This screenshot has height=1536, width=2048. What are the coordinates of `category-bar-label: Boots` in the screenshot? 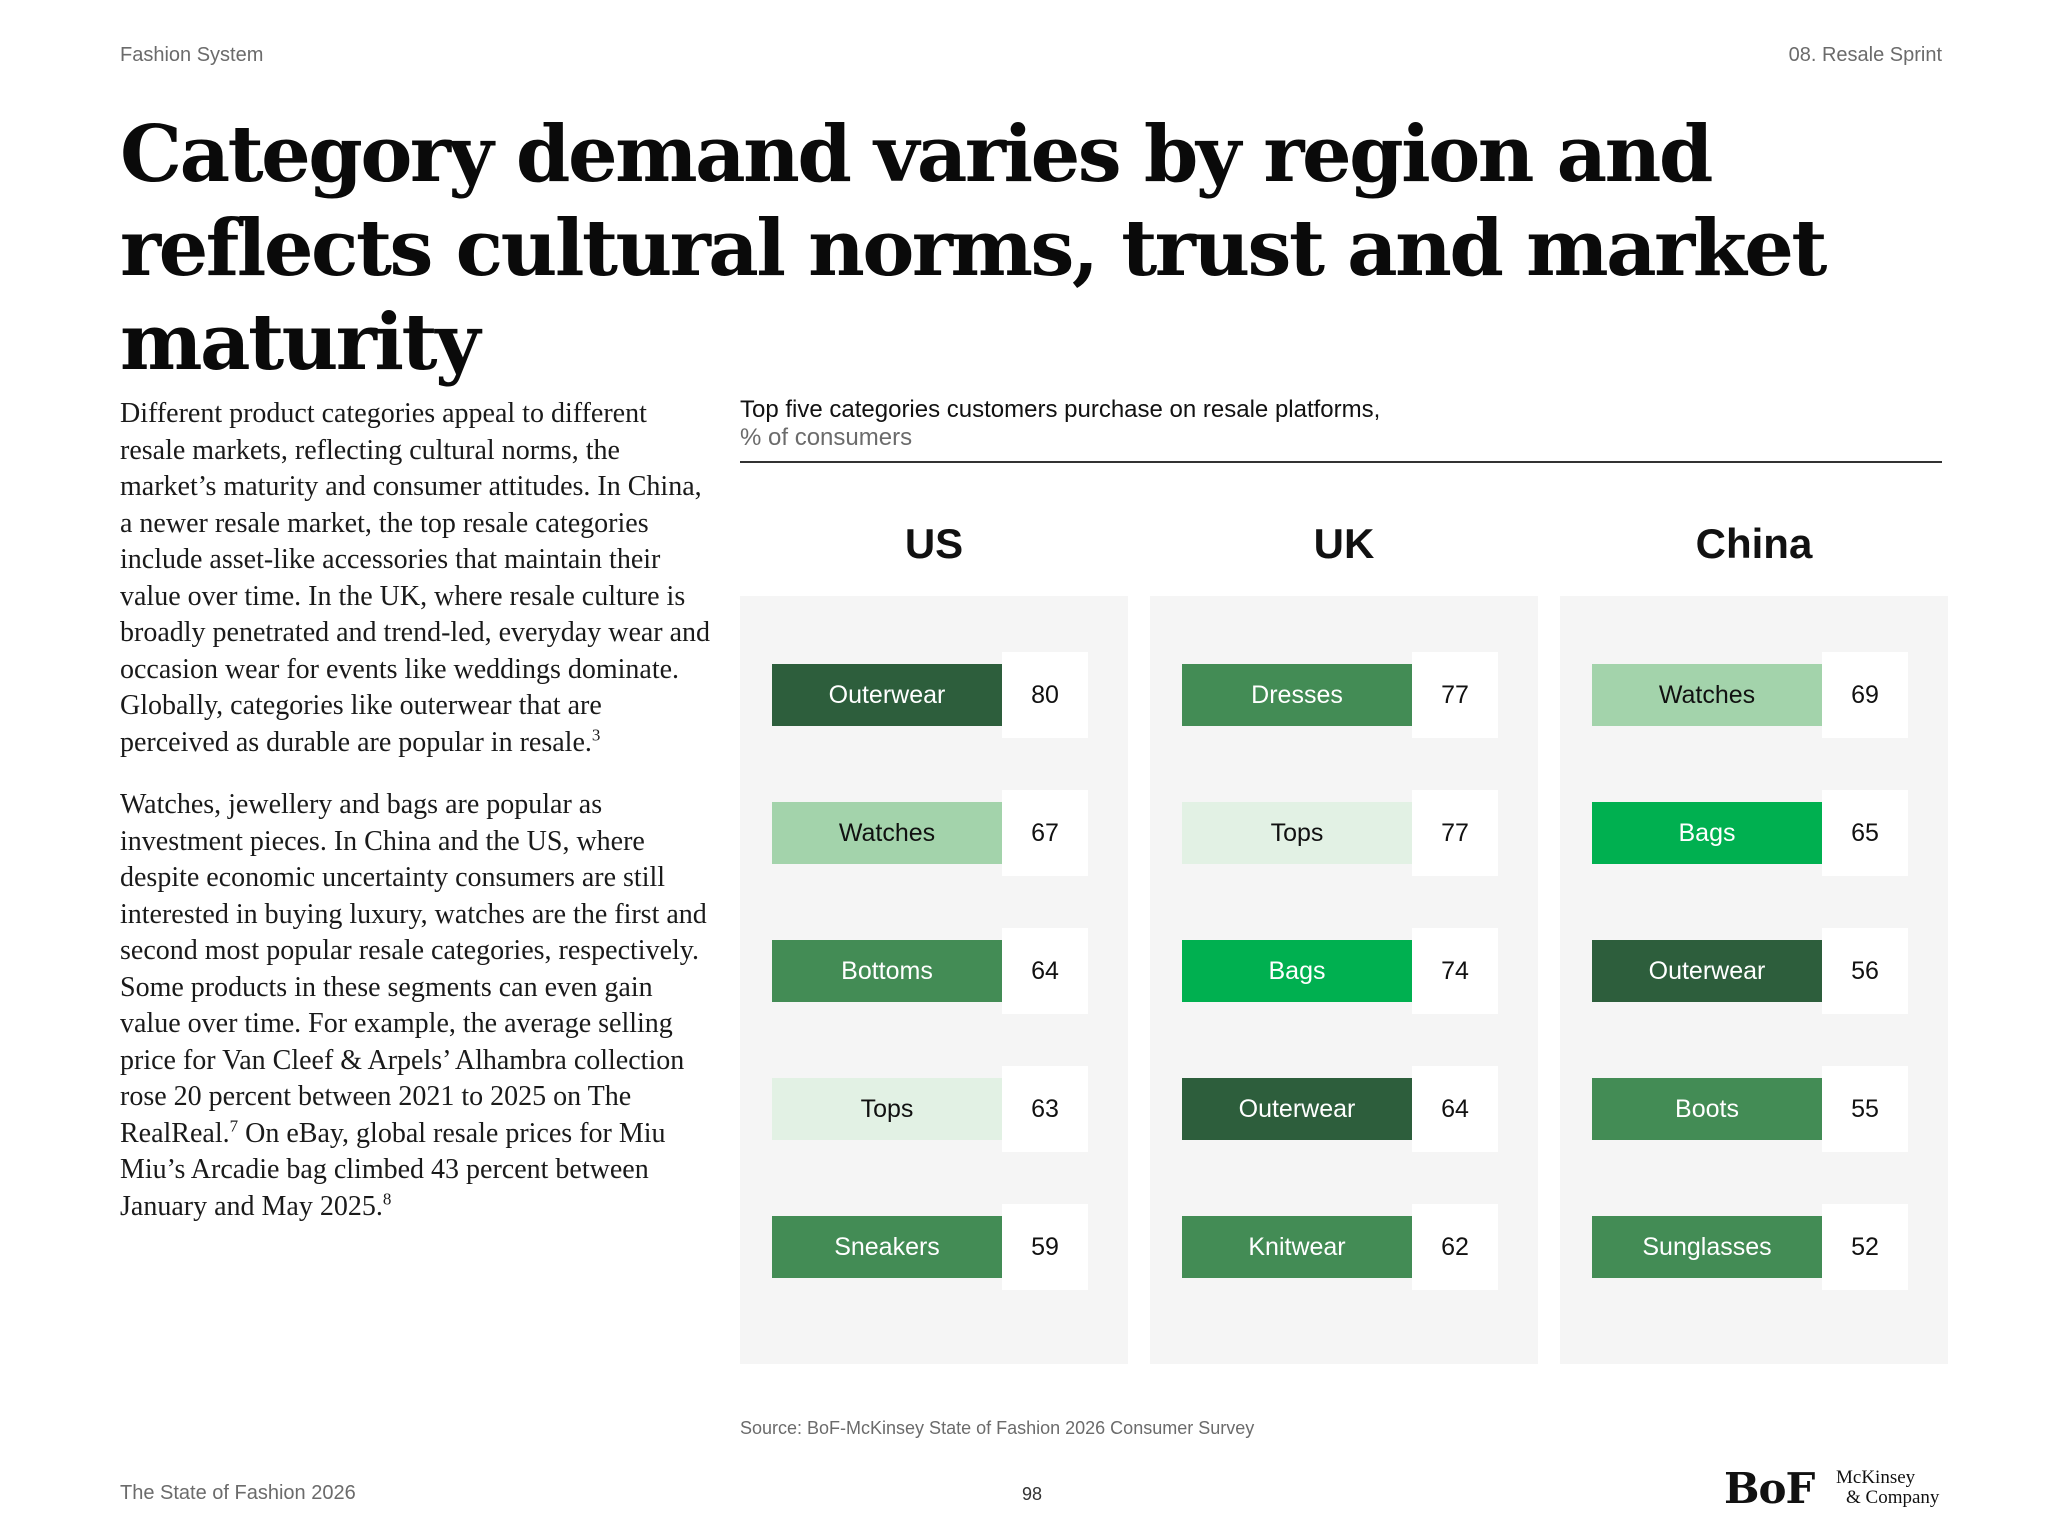 It's located at (1707, 1109).